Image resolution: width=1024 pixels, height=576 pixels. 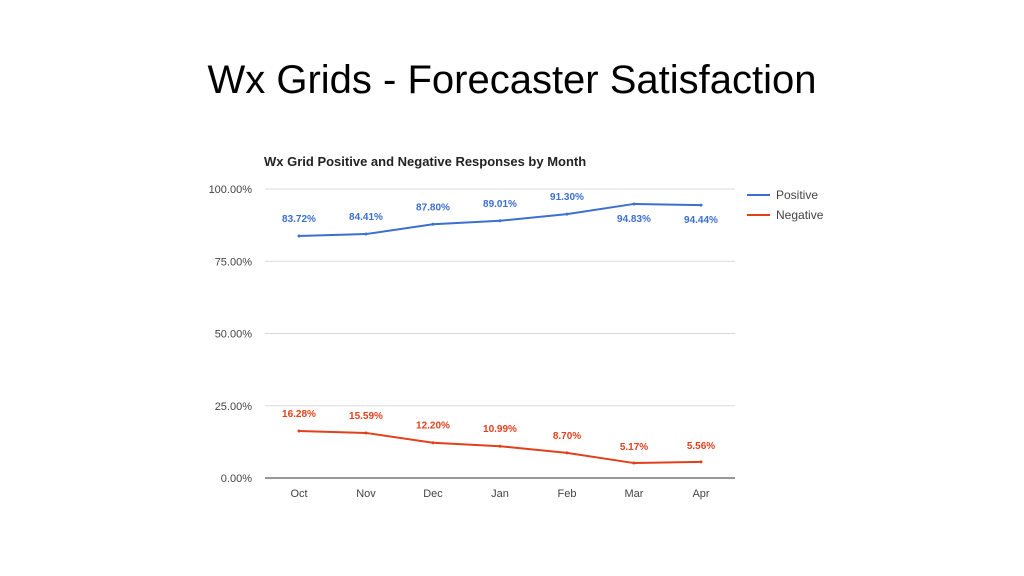 What do you see at coordinates (701, 446) in the screenshot?
I see `data-label: 5.56%` at bounding box center [701, 446].